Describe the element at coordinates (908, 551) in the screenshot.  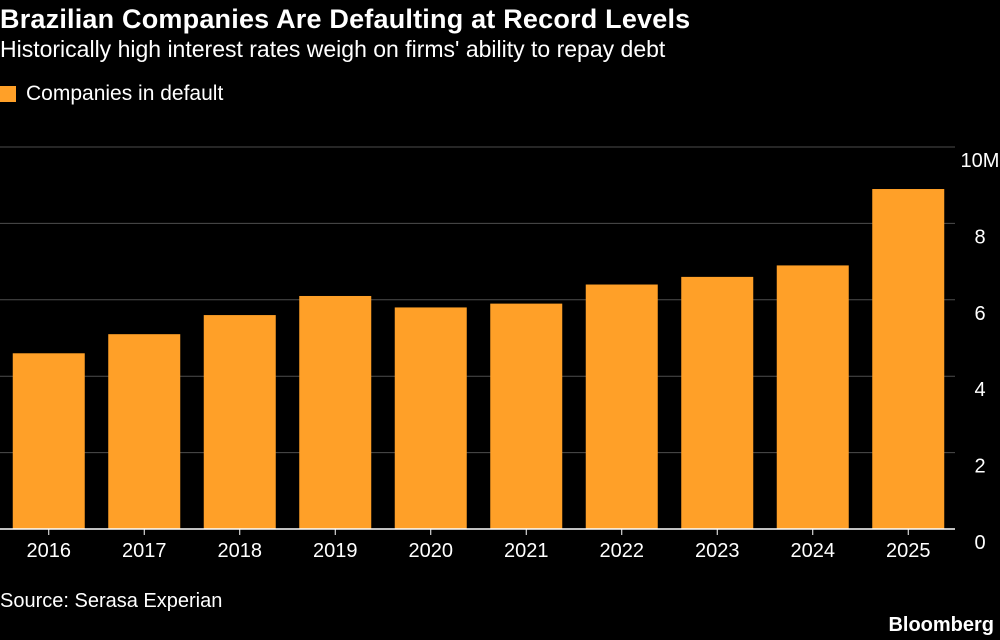
I see `x-tick-label: 2025` at that location.